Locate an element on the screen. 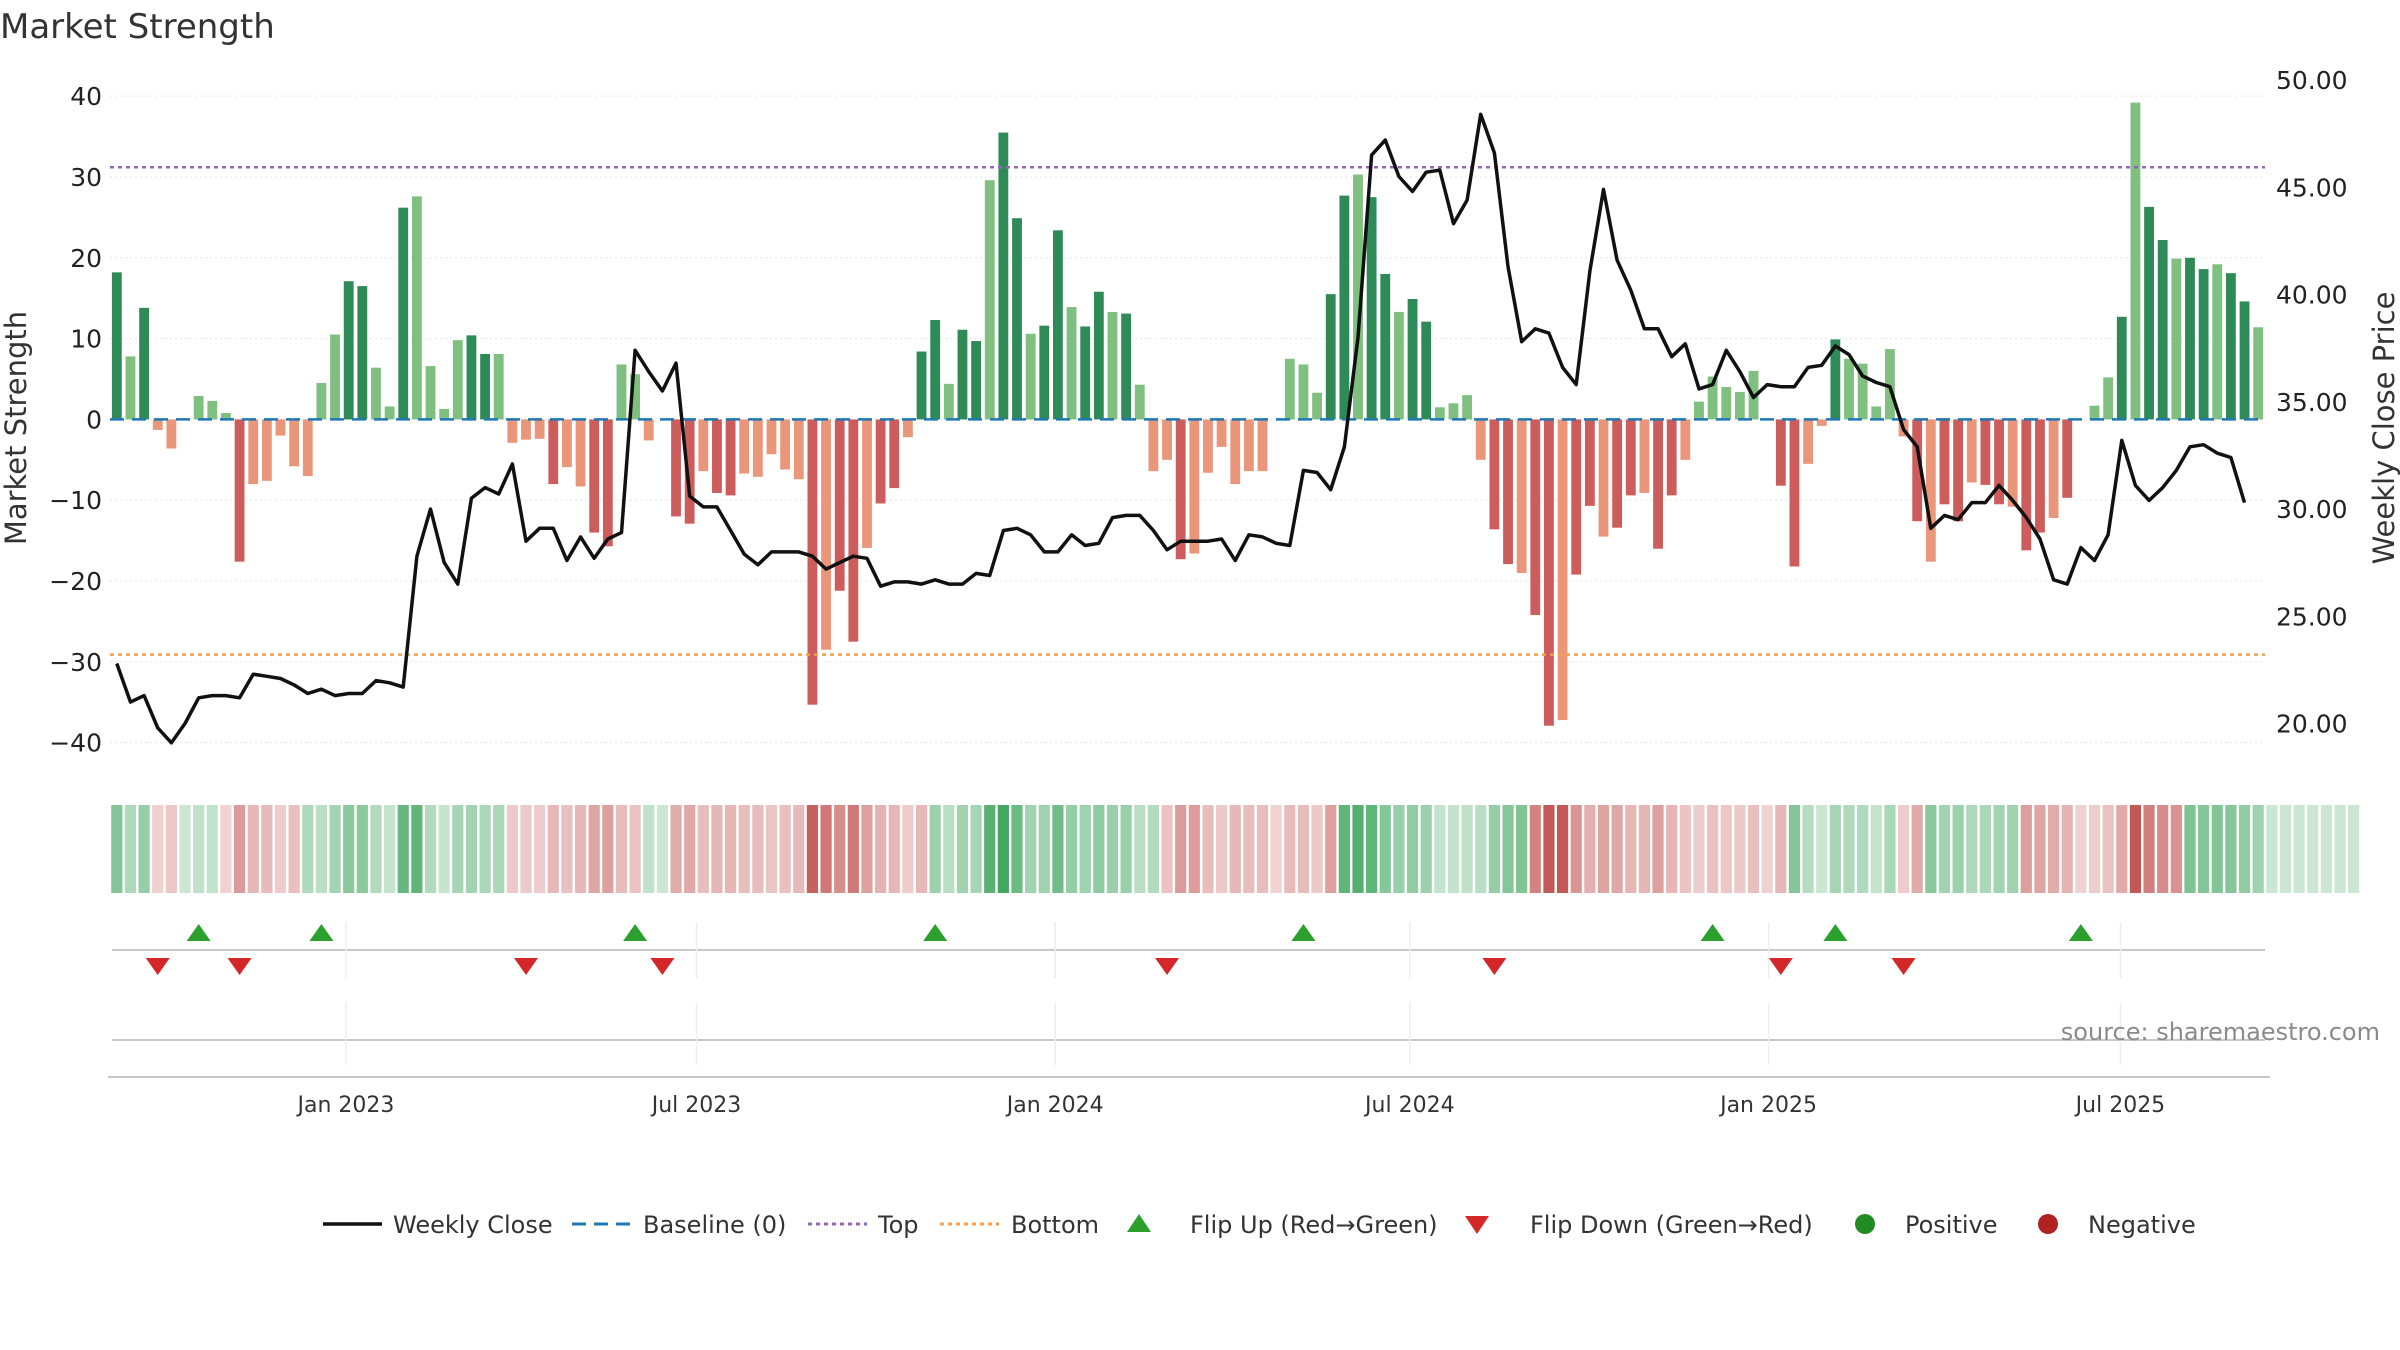  y-tick-label: 10 is located at coordinates (86, 339).